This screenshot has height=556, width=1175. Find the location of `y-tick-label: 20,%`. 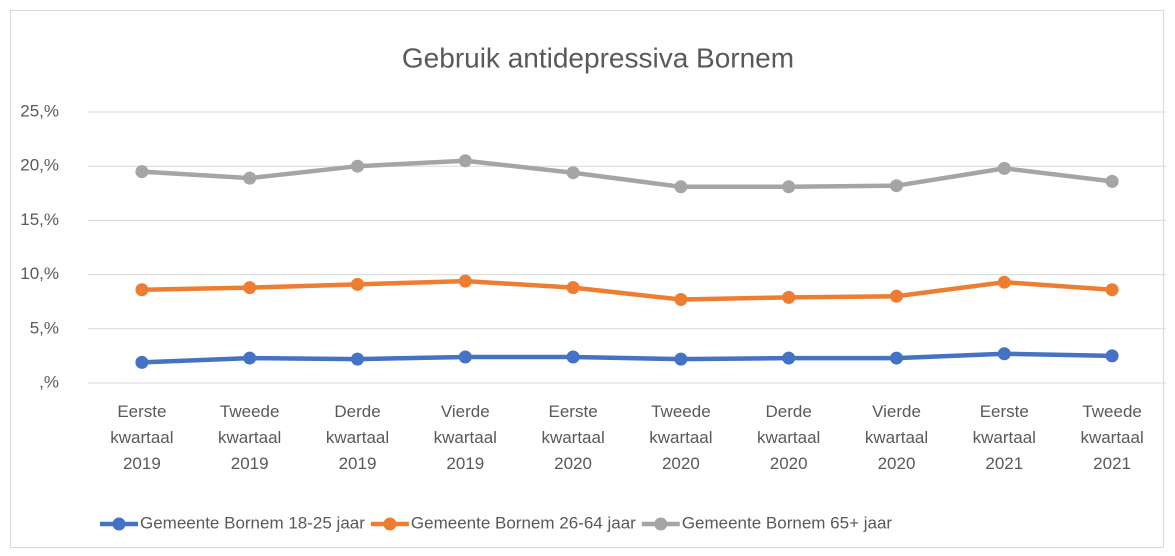

y-tick-label: 20,% is located at coordinates (39, 165).